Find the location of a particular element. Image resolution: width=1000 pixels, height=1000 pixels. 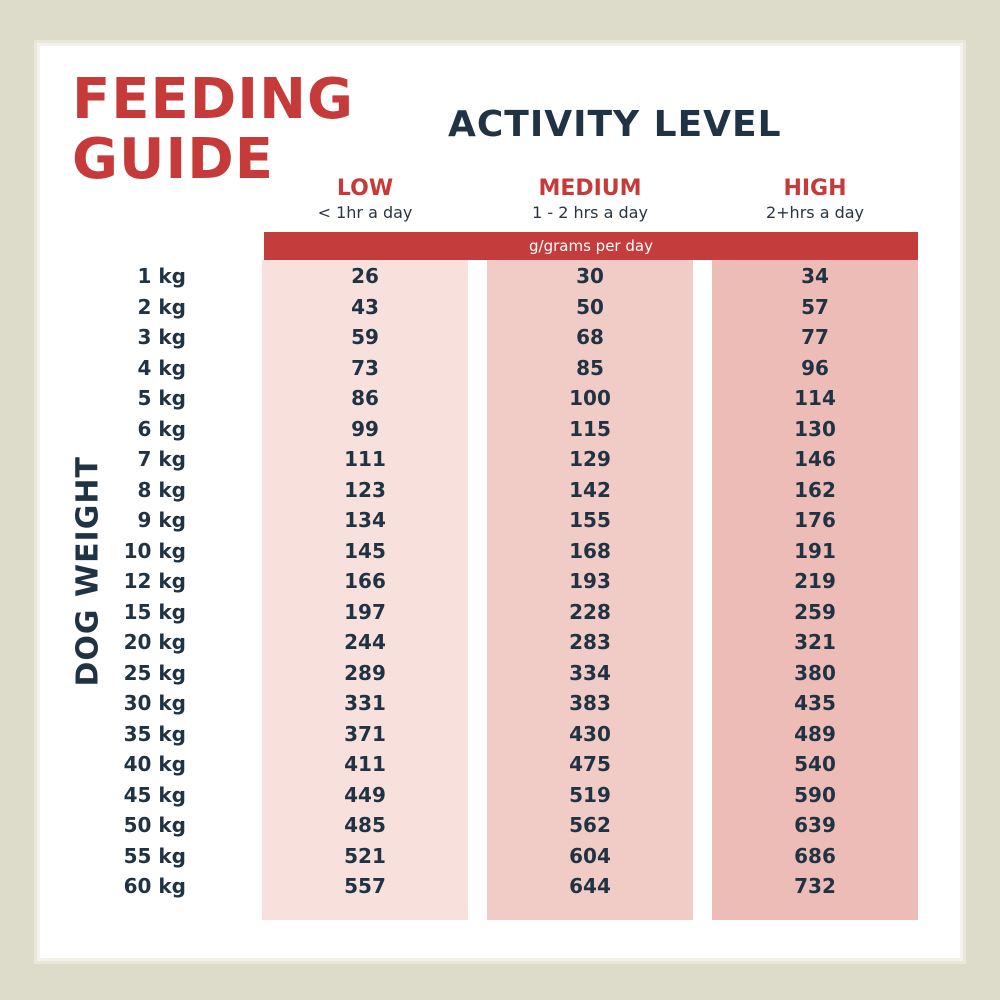

dog-weight-cell: 55 kg is located at coordinates (154, 855).